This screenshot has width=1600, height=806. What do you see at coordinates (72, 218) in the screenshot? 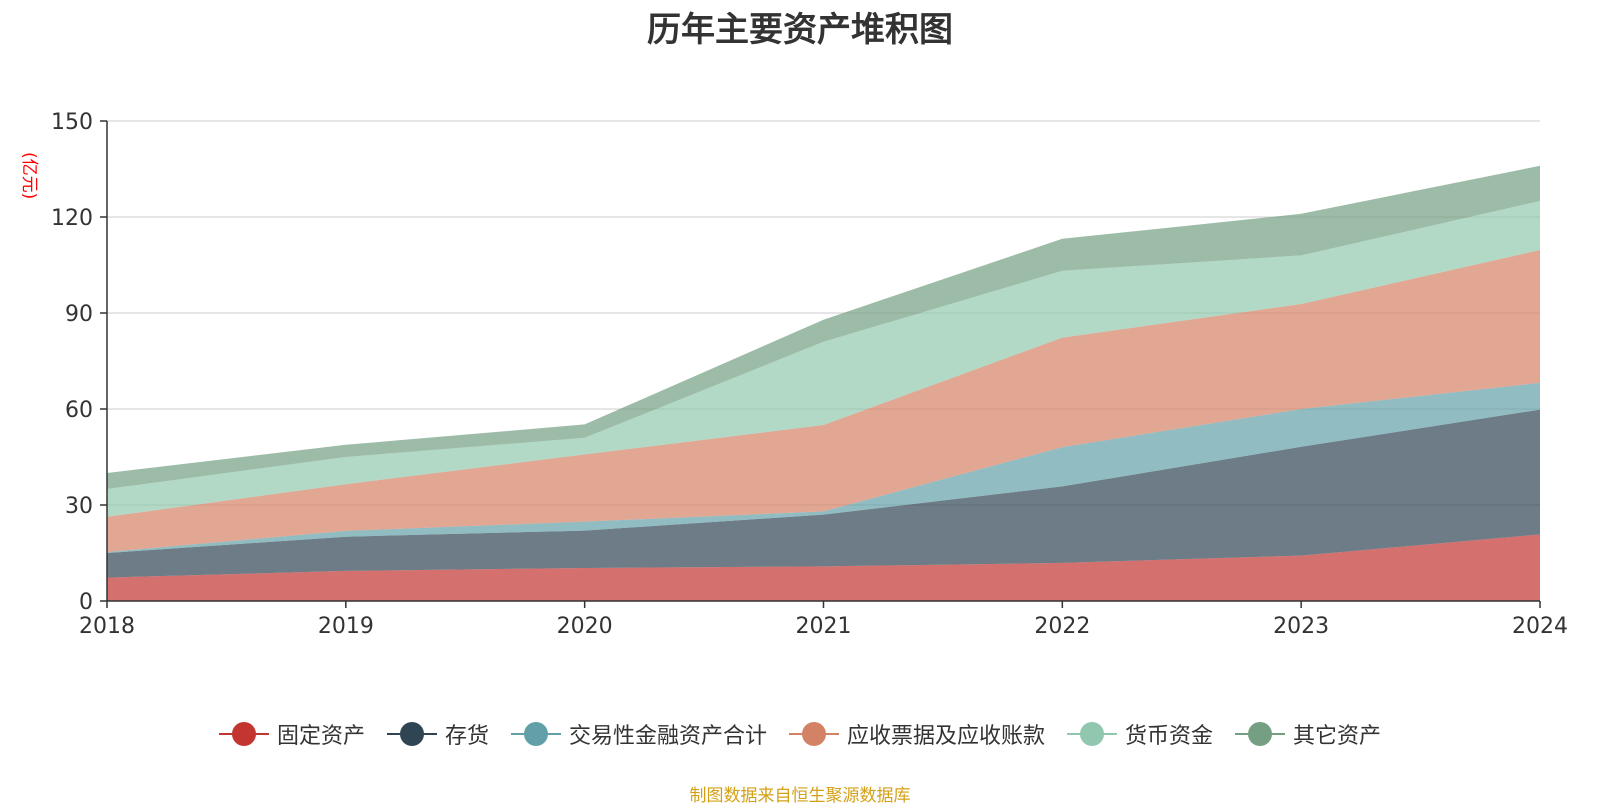
I see `y-tick-label: 120` at bounding box center [72, 218].